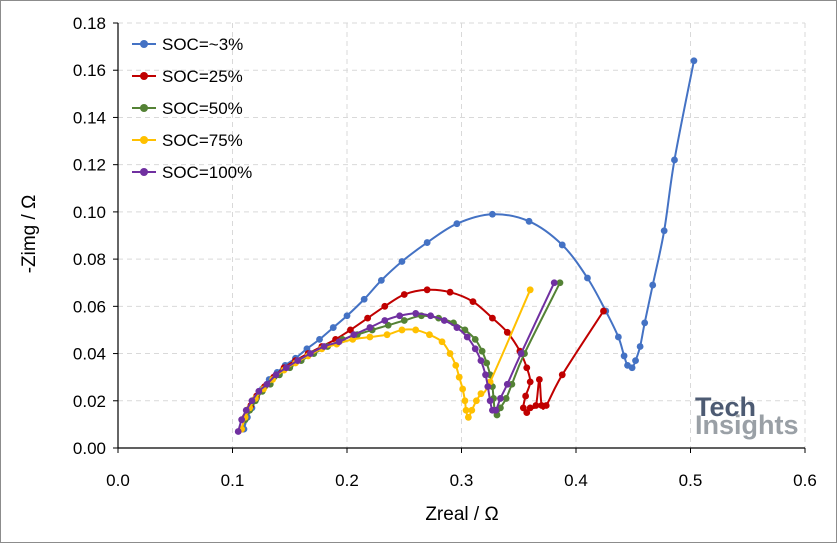 The image size is (837, 547). I want to click on legend-entry: SOC=25%, so click(187, 76).